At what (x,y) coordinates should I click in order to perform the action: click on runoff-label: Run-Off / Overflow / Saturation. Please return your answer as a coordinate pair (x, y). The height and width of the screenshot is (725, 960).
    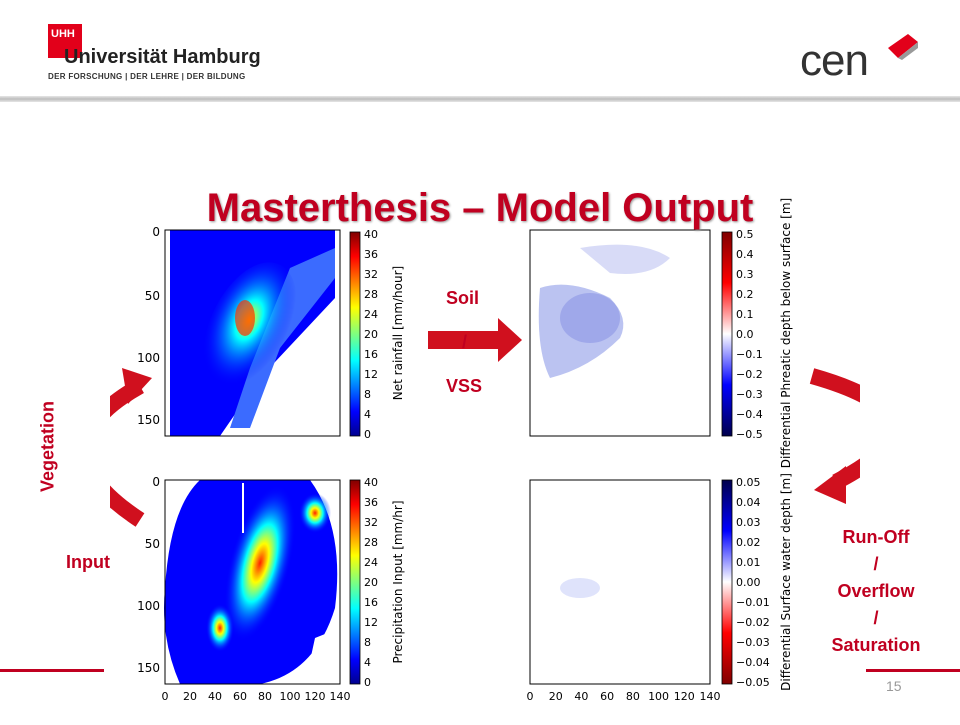
    Looking at the image, I should click on (876, 591).